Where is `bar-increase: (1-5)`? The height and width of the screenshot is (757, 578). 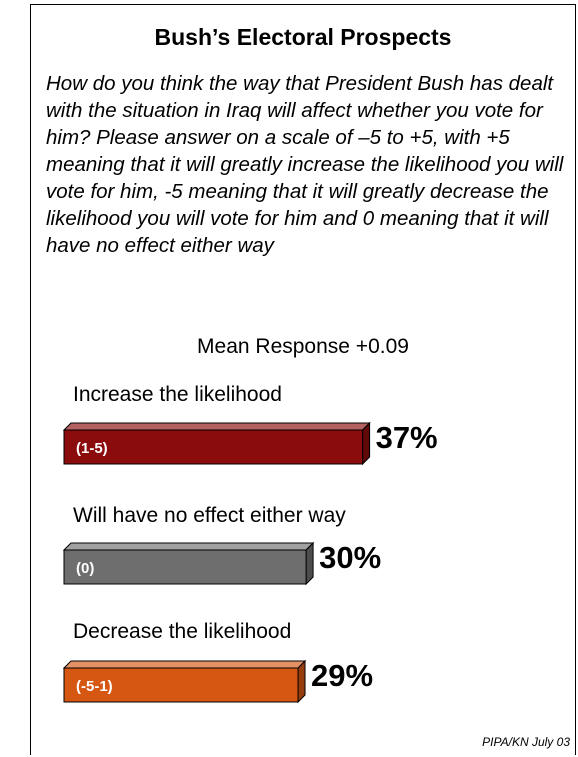
bar-increase: (1-5) is located at coordinates (216, 443).